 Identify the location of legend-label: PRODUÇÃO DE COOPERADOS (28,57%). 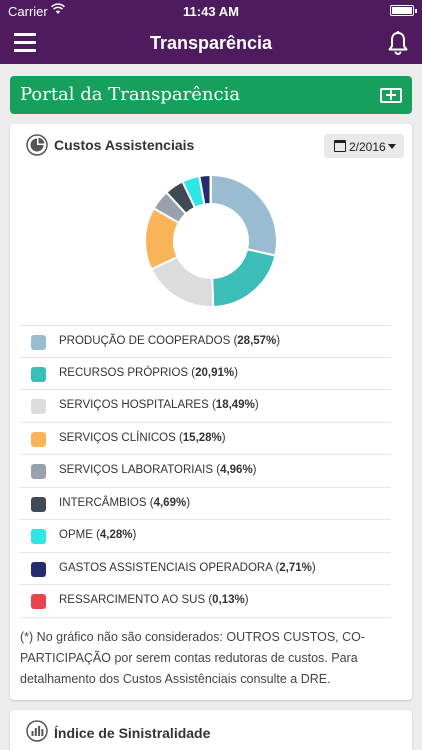
(170, 341).